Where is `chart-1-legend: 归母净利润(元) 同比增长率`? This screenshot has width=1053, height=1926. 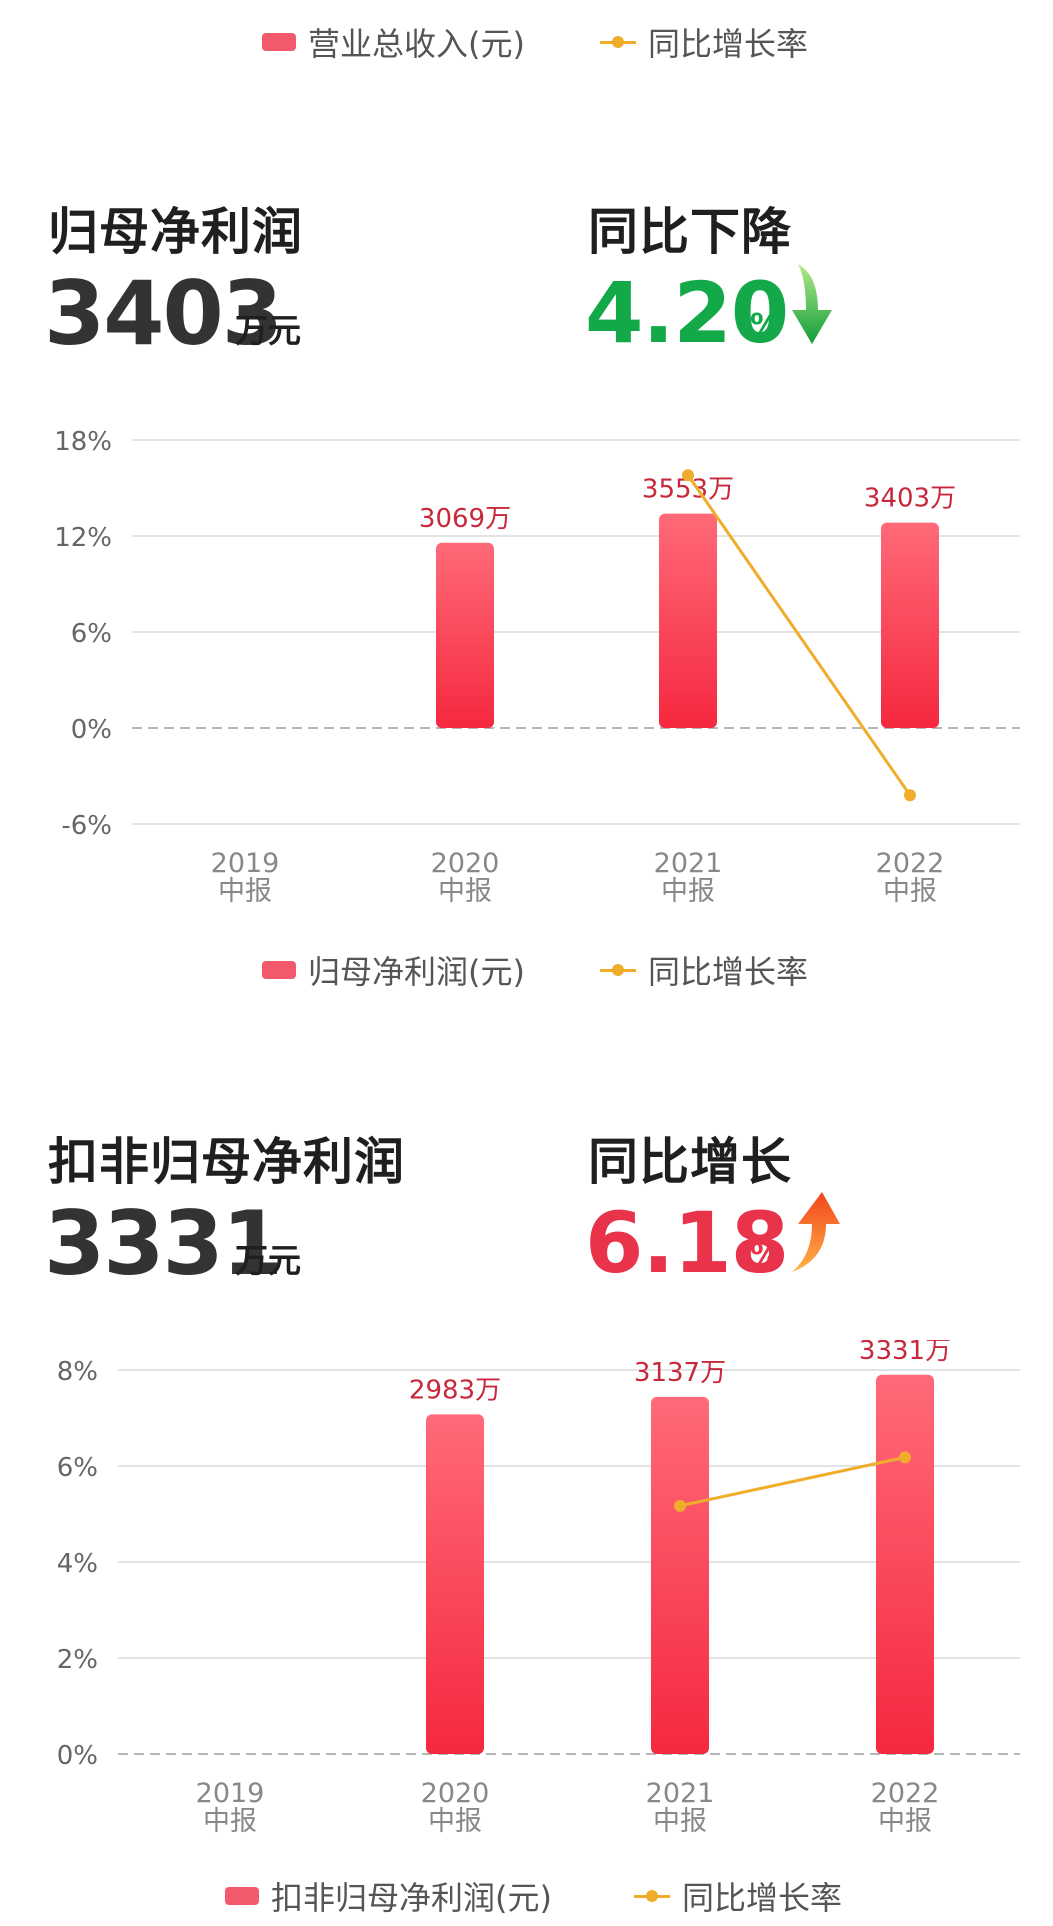
chart-1-legend: 归母净利润(元) 同比增长率 is located at coordinates (526, 970).